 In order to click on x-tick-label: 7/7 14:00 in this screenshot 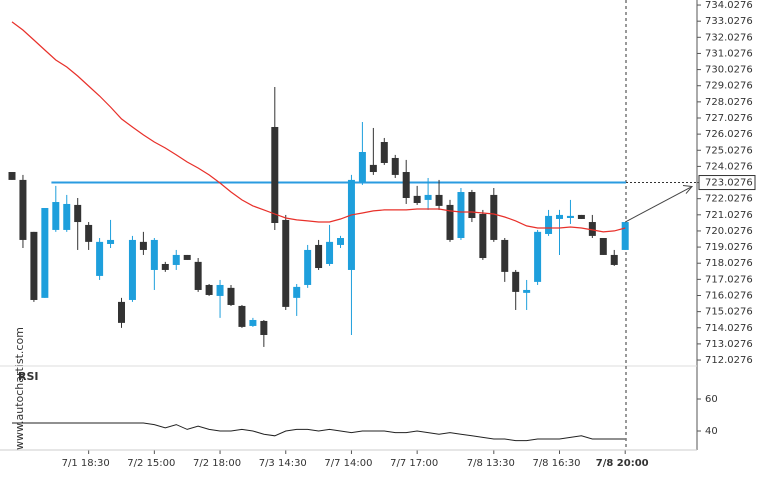, I will do `click(348, 463)`.